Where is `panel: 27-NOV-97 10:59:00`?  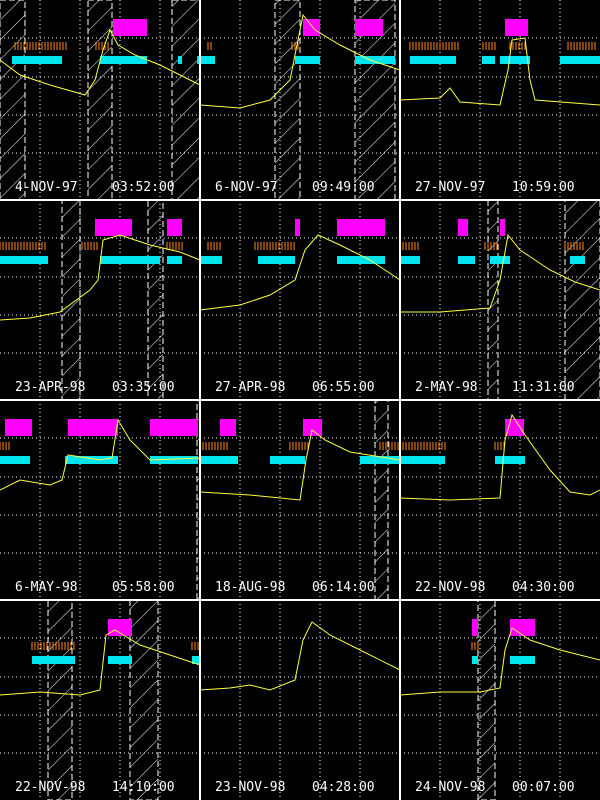
panel: 27-NOV-97 10:59:00 is located at coordinates (499, 100).